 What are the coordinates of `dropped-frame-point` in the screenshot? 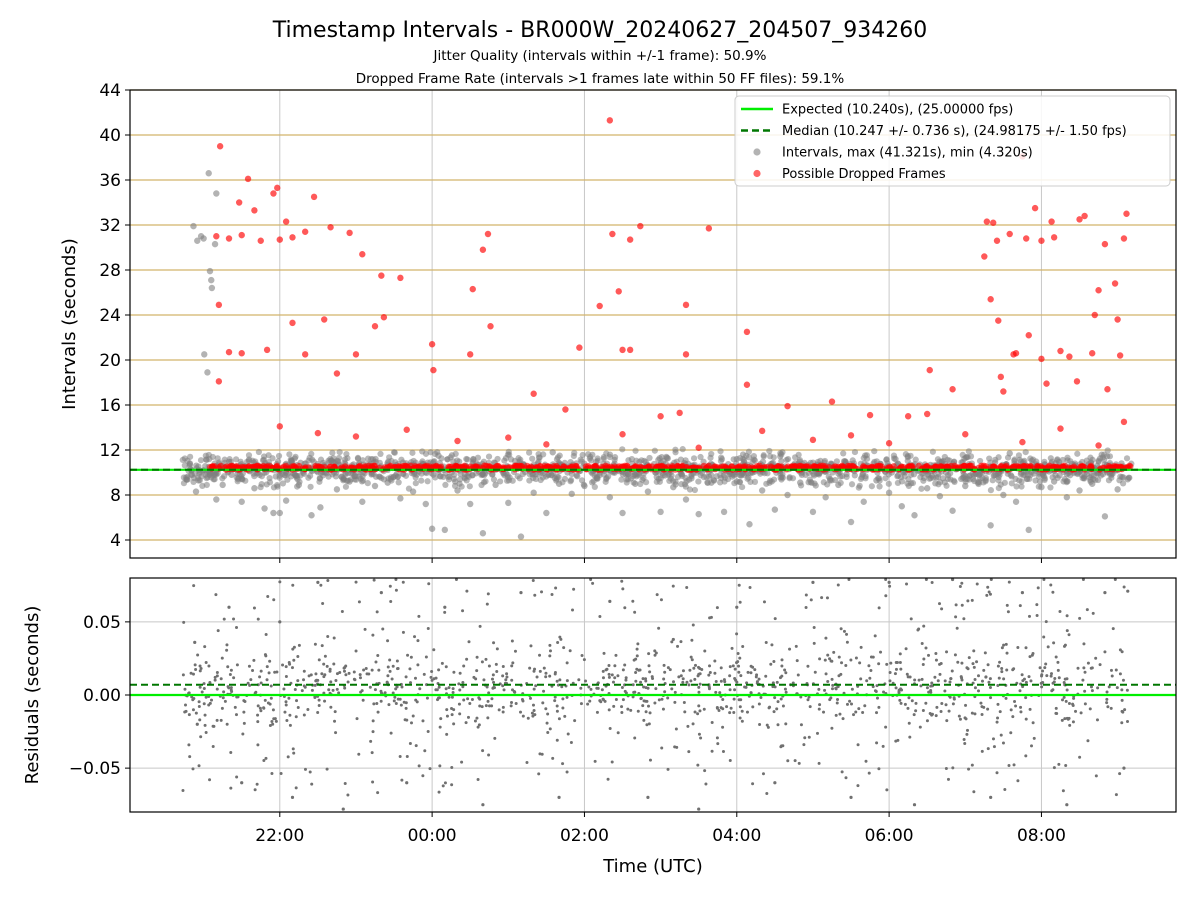 It's located at (622, 350).